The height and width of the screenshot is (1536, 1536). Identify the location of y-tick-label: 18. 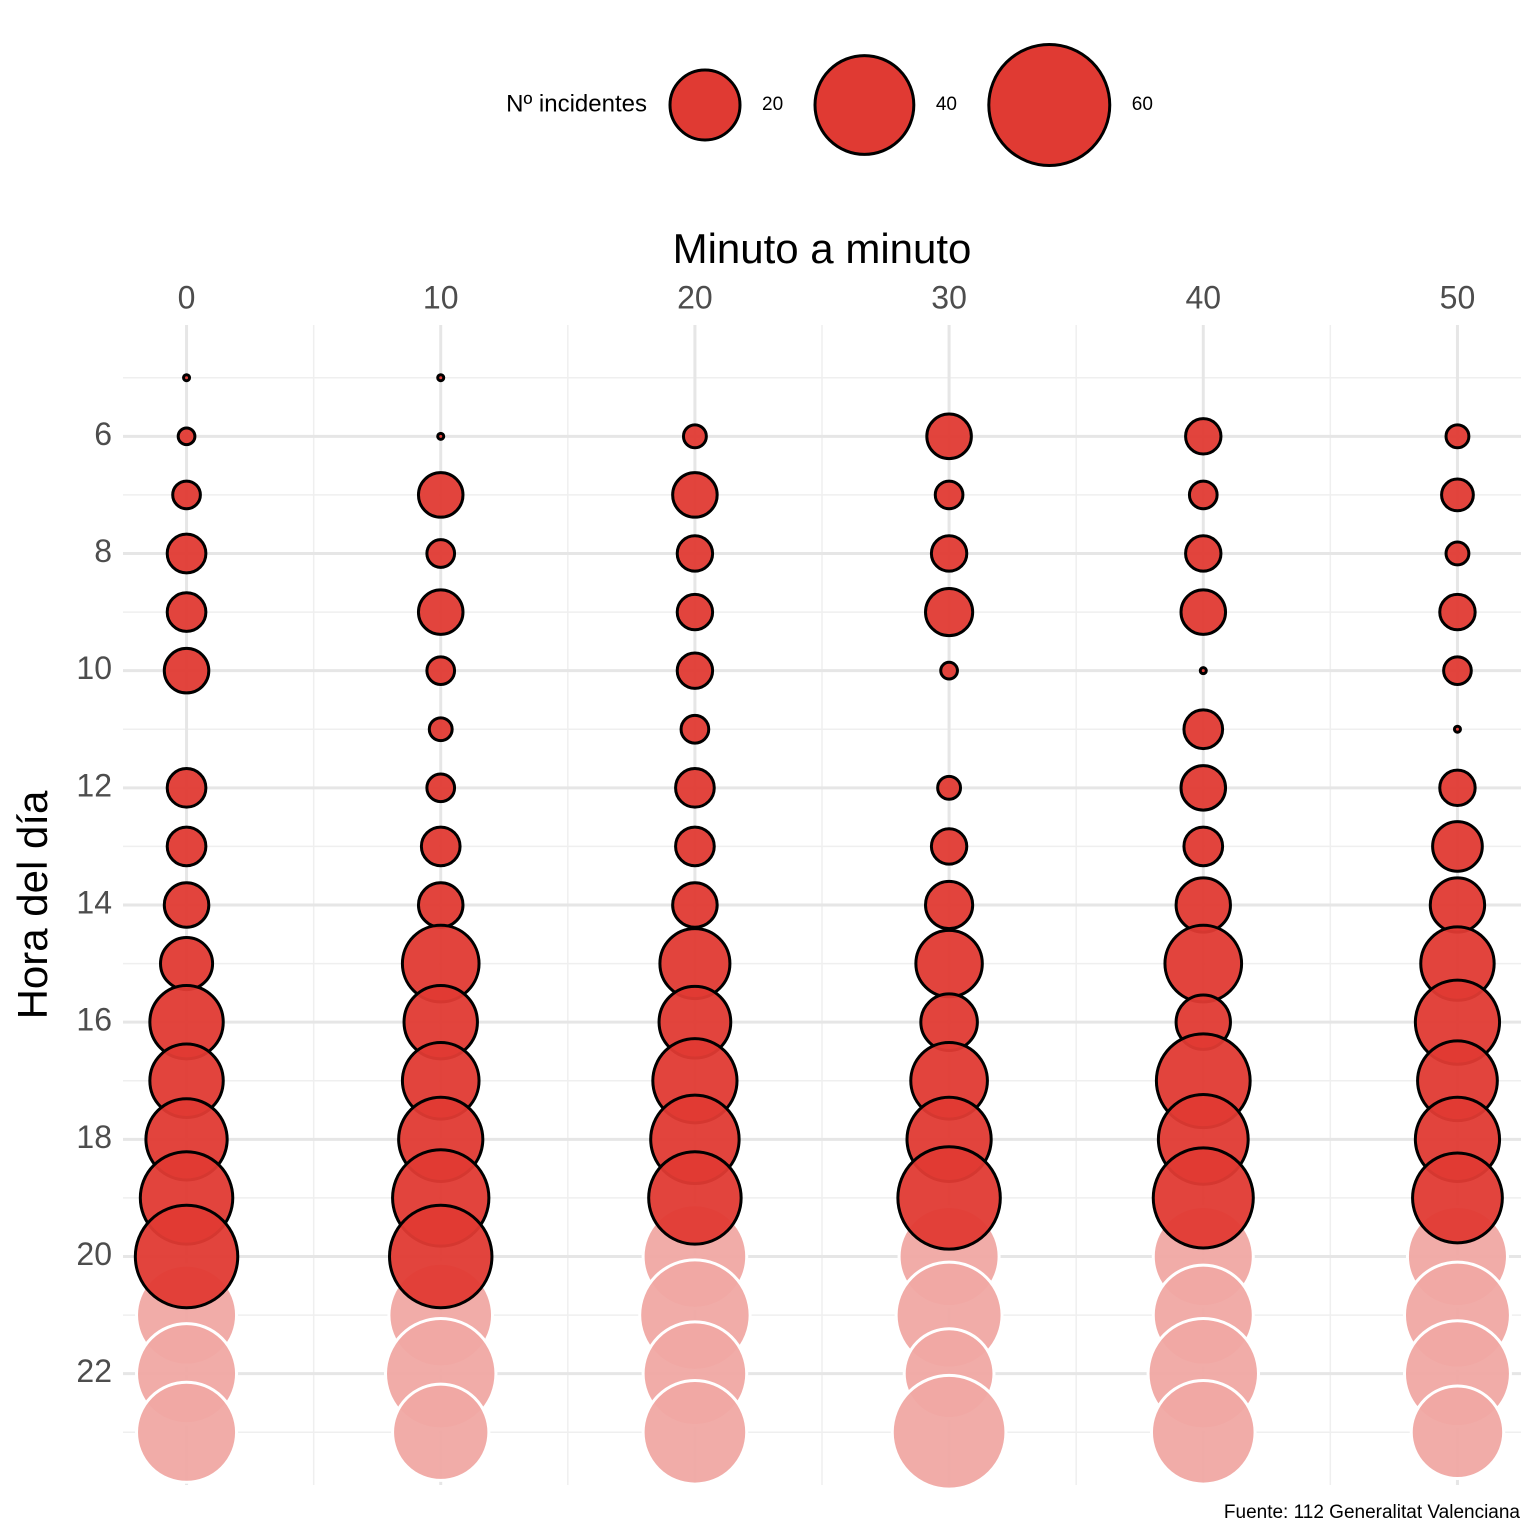
(94, 1137).